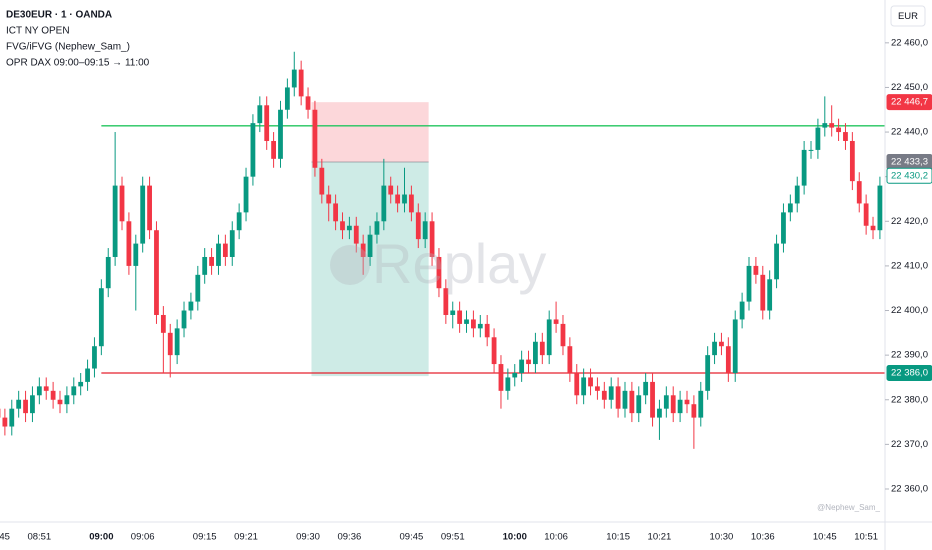 The width and height of the screenshot is (932, 550). I want to click on x-tick-label: 09:06, so click(143, 537).